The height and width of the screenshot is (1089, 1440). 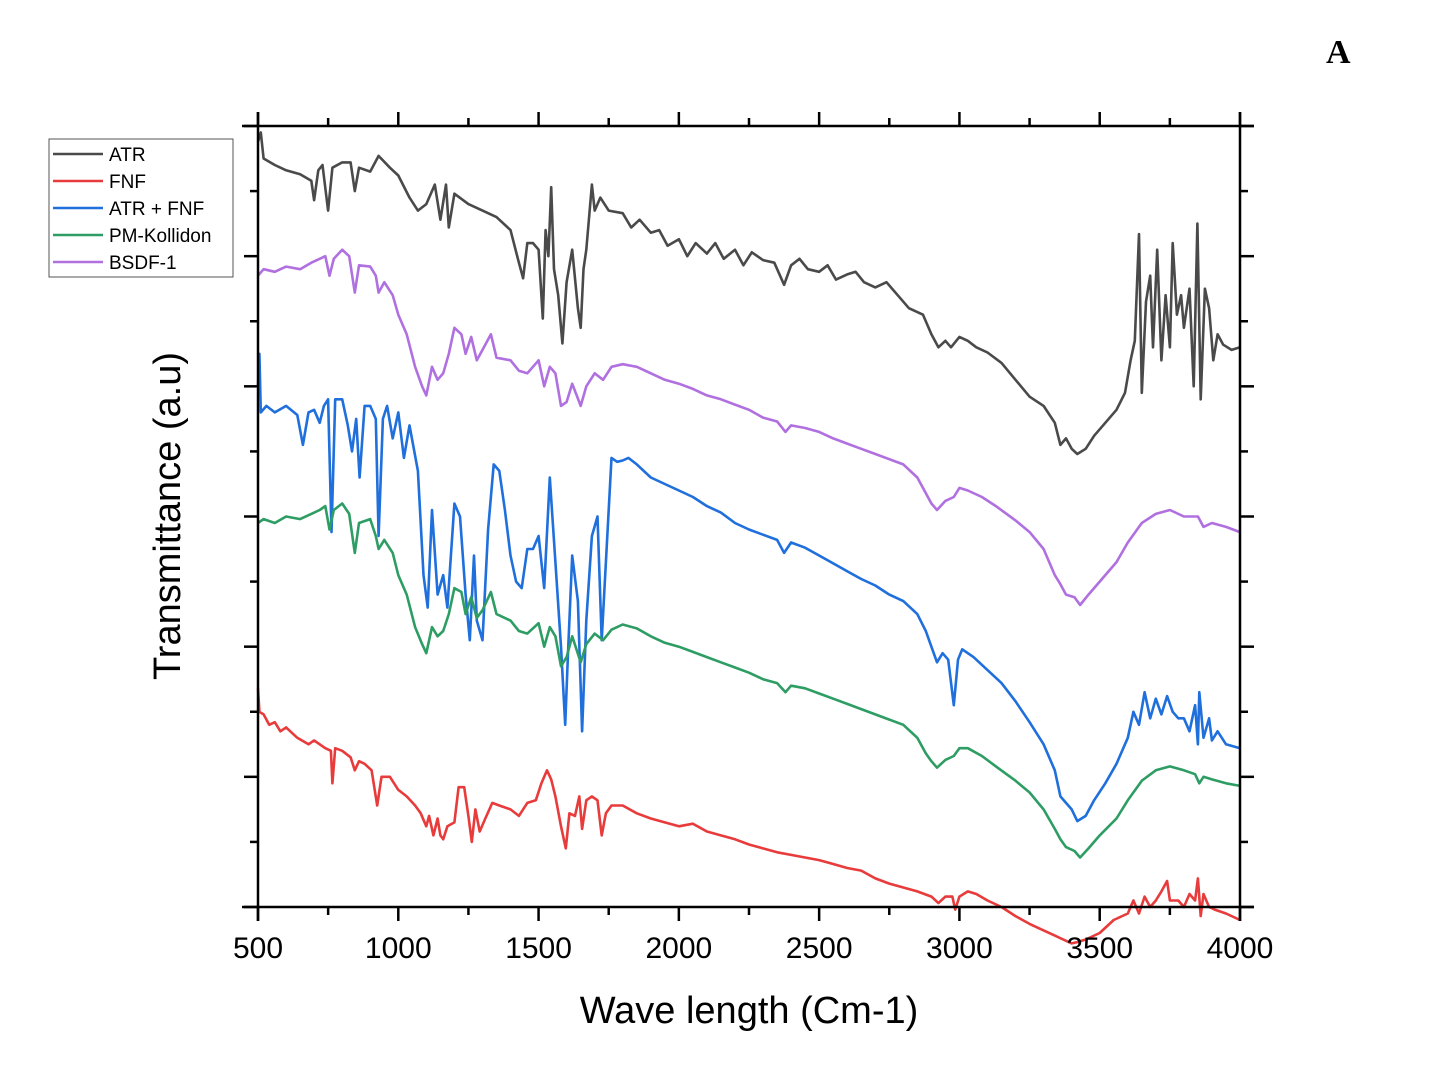 What do you see at coordinates (678, 948) in the screenshot?
I see `x-tick-label: 2000` at bounding box center [678, 948].